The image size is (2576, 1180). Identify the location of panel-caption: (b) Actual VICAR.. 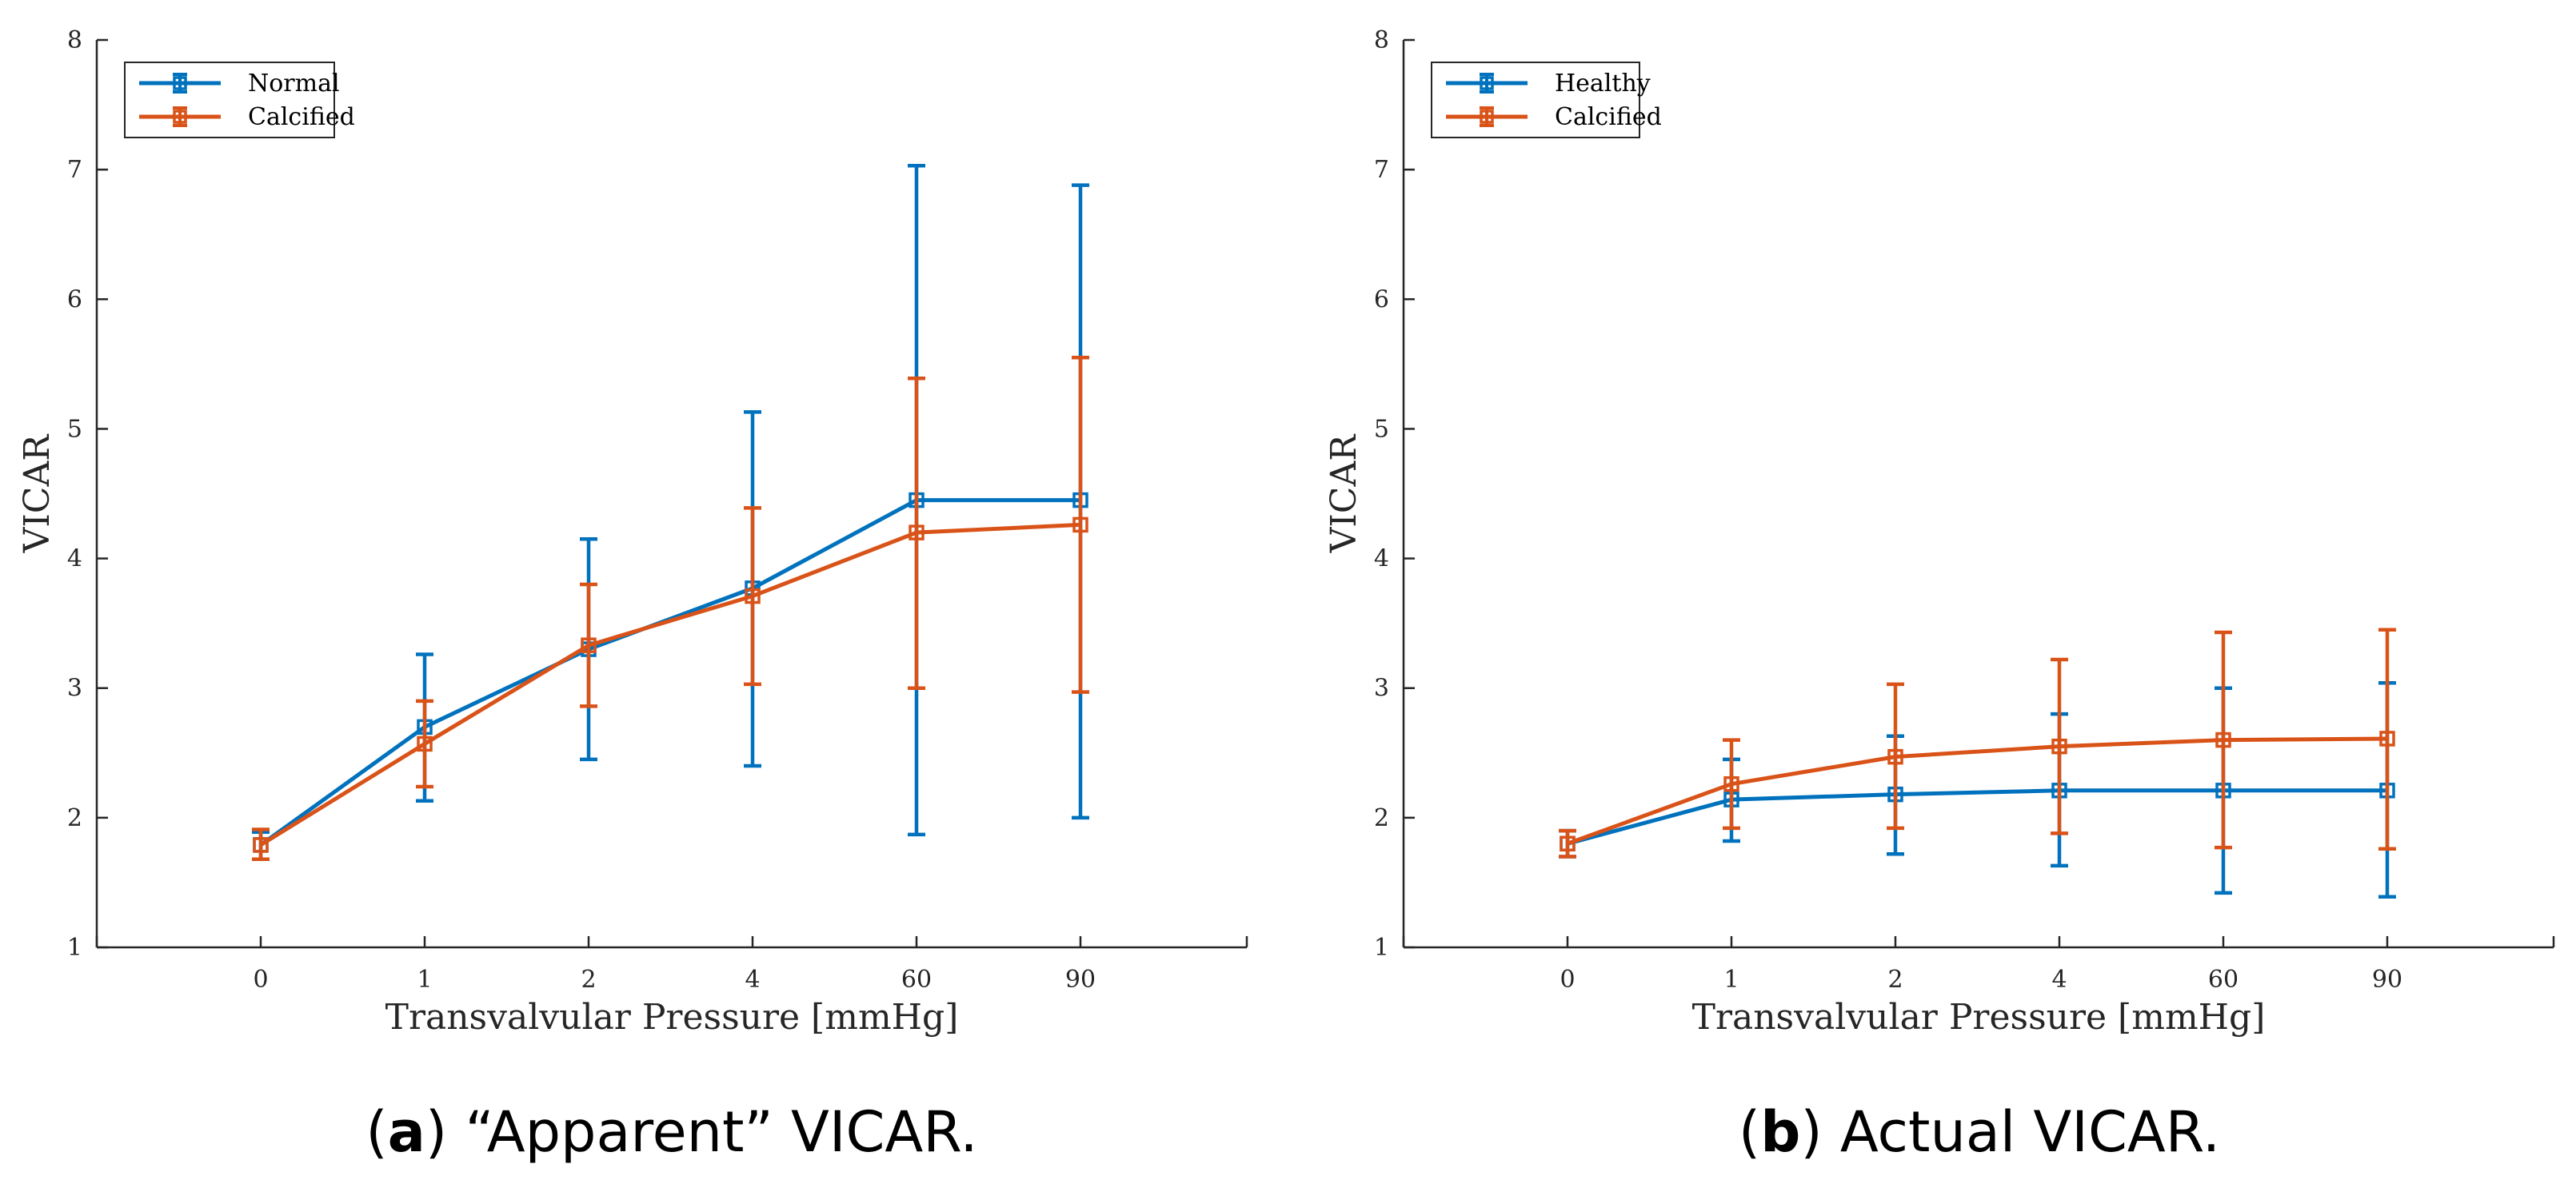
(1980, 1132).